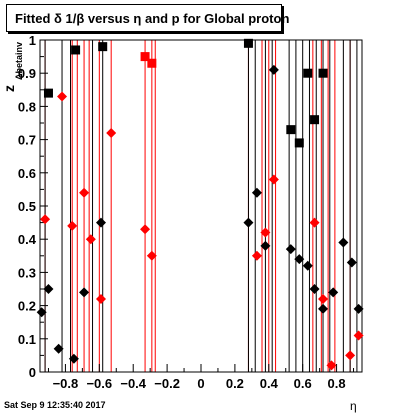 Image resolution: width=400 pixels, height=414 pixels. I want to click on x-axis-label: η, so click(353, 406).